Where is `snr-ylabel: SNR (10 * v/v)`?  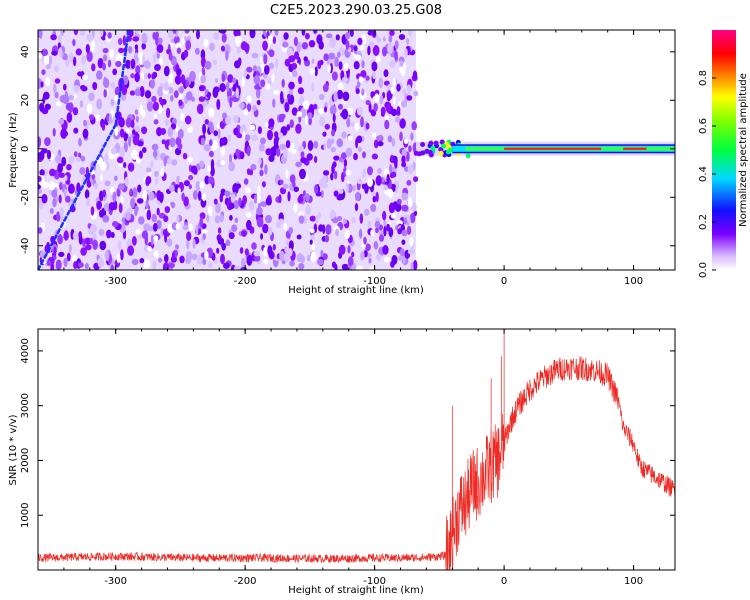 snr-ylabel: SNR (10 * v/v) is located at coordinates (13, 449).